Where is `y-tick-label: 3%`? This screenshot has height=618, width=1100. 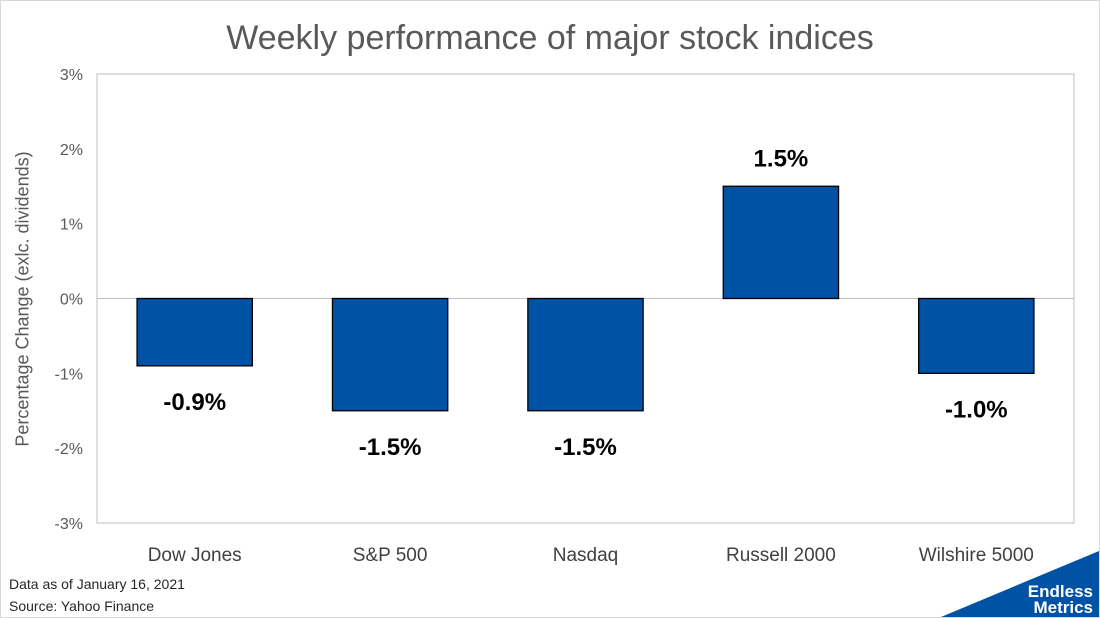 y-tick-label: 3% is located at coordinates (71, 75).